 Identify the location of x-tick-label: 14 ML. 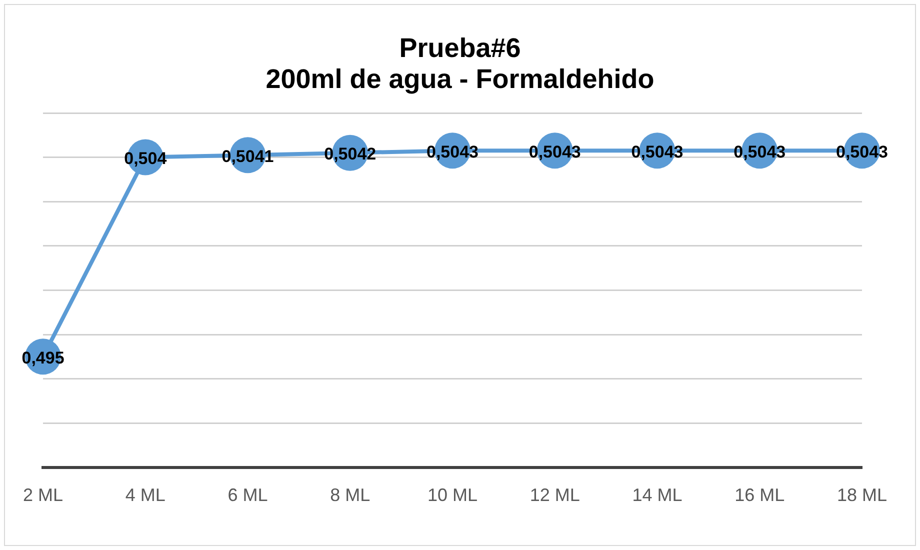
(657, 495).